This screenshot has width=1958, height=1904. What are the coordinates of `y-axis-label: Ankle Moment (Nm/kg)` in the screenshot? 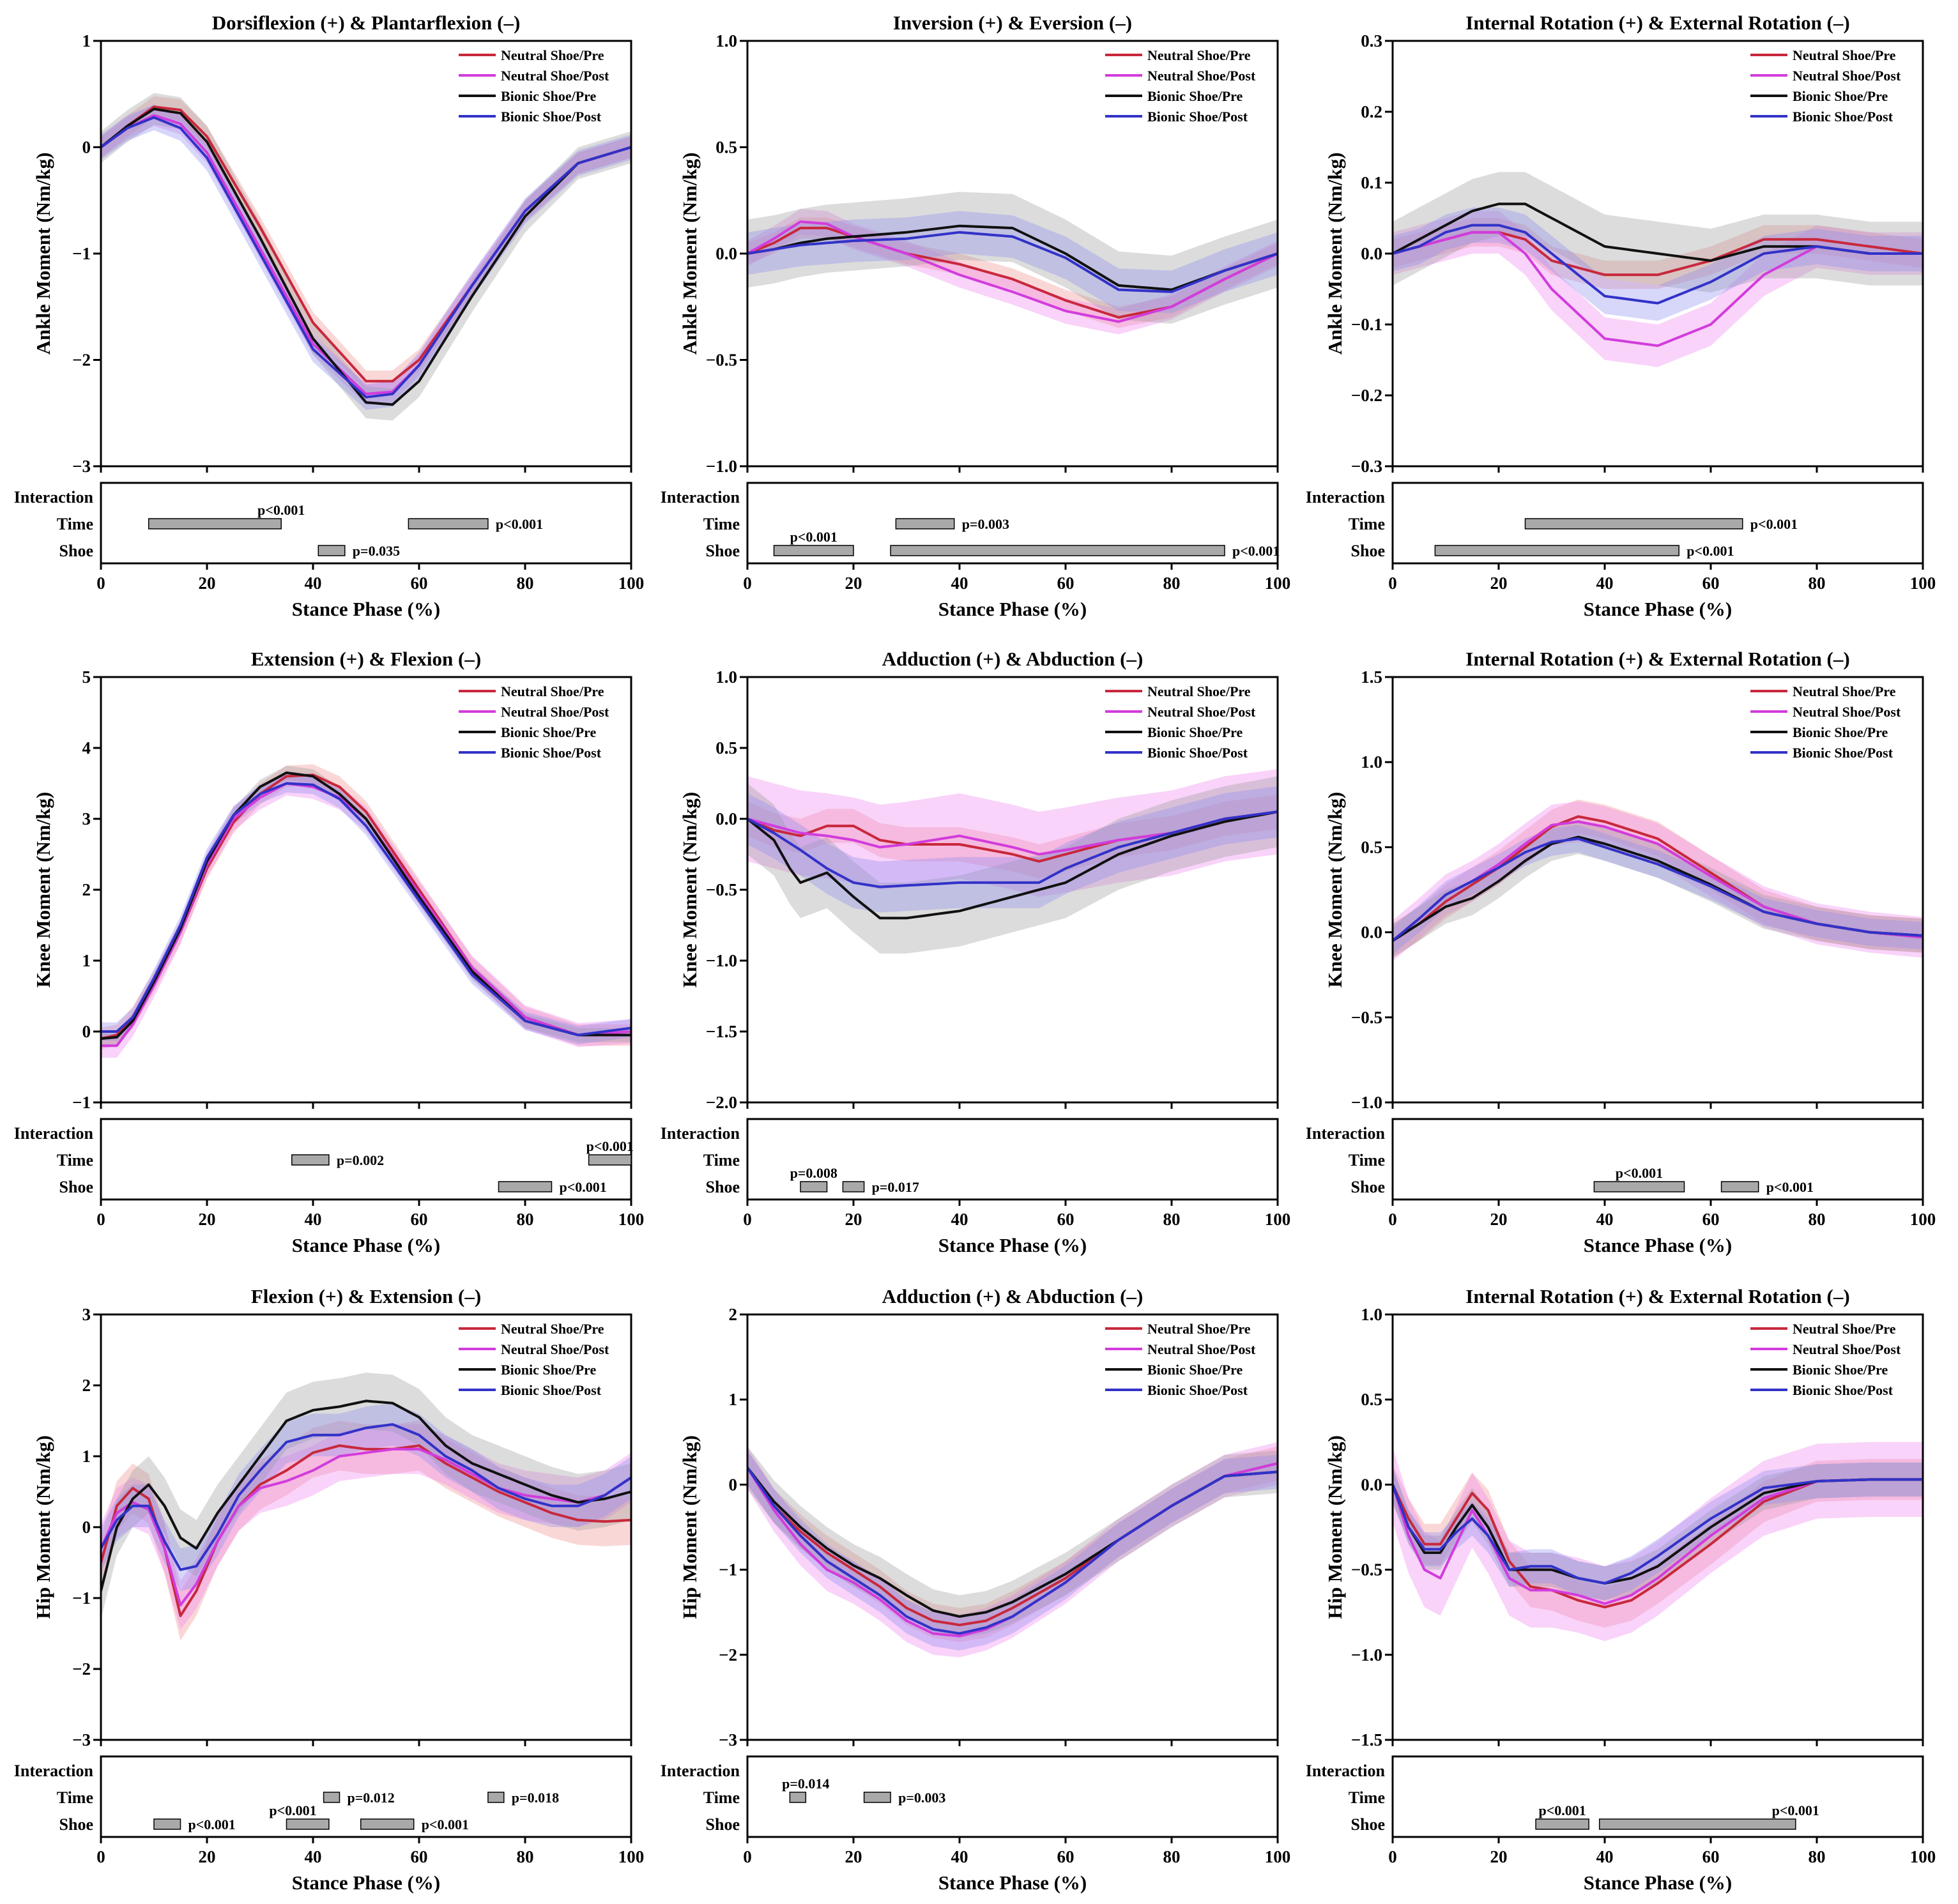 It's located at (689, 254).